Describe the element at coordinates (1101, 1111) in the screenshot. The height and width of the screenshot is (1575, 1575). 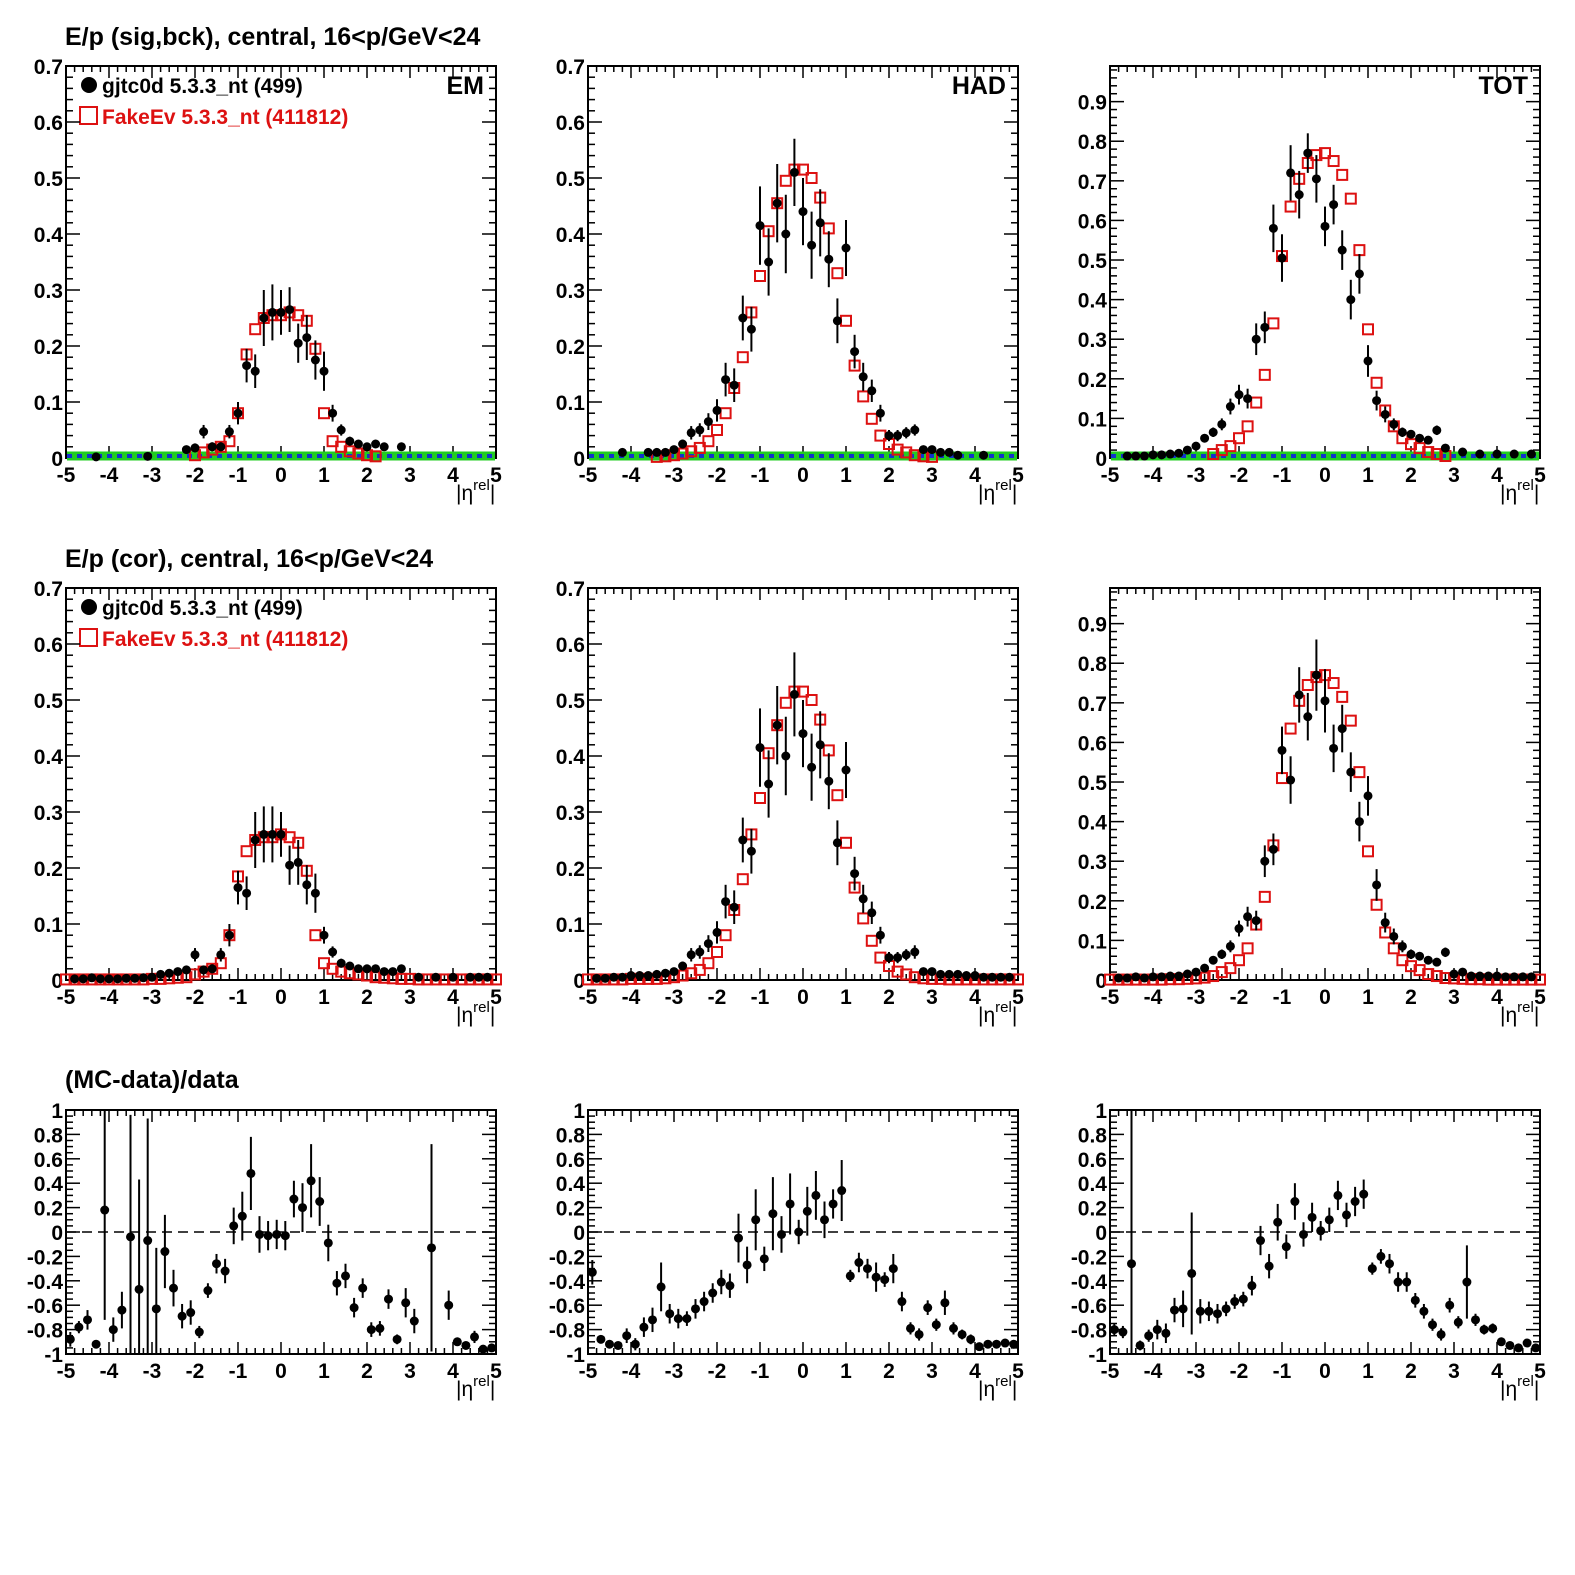
I see `y-tick-label: 1` at that location.